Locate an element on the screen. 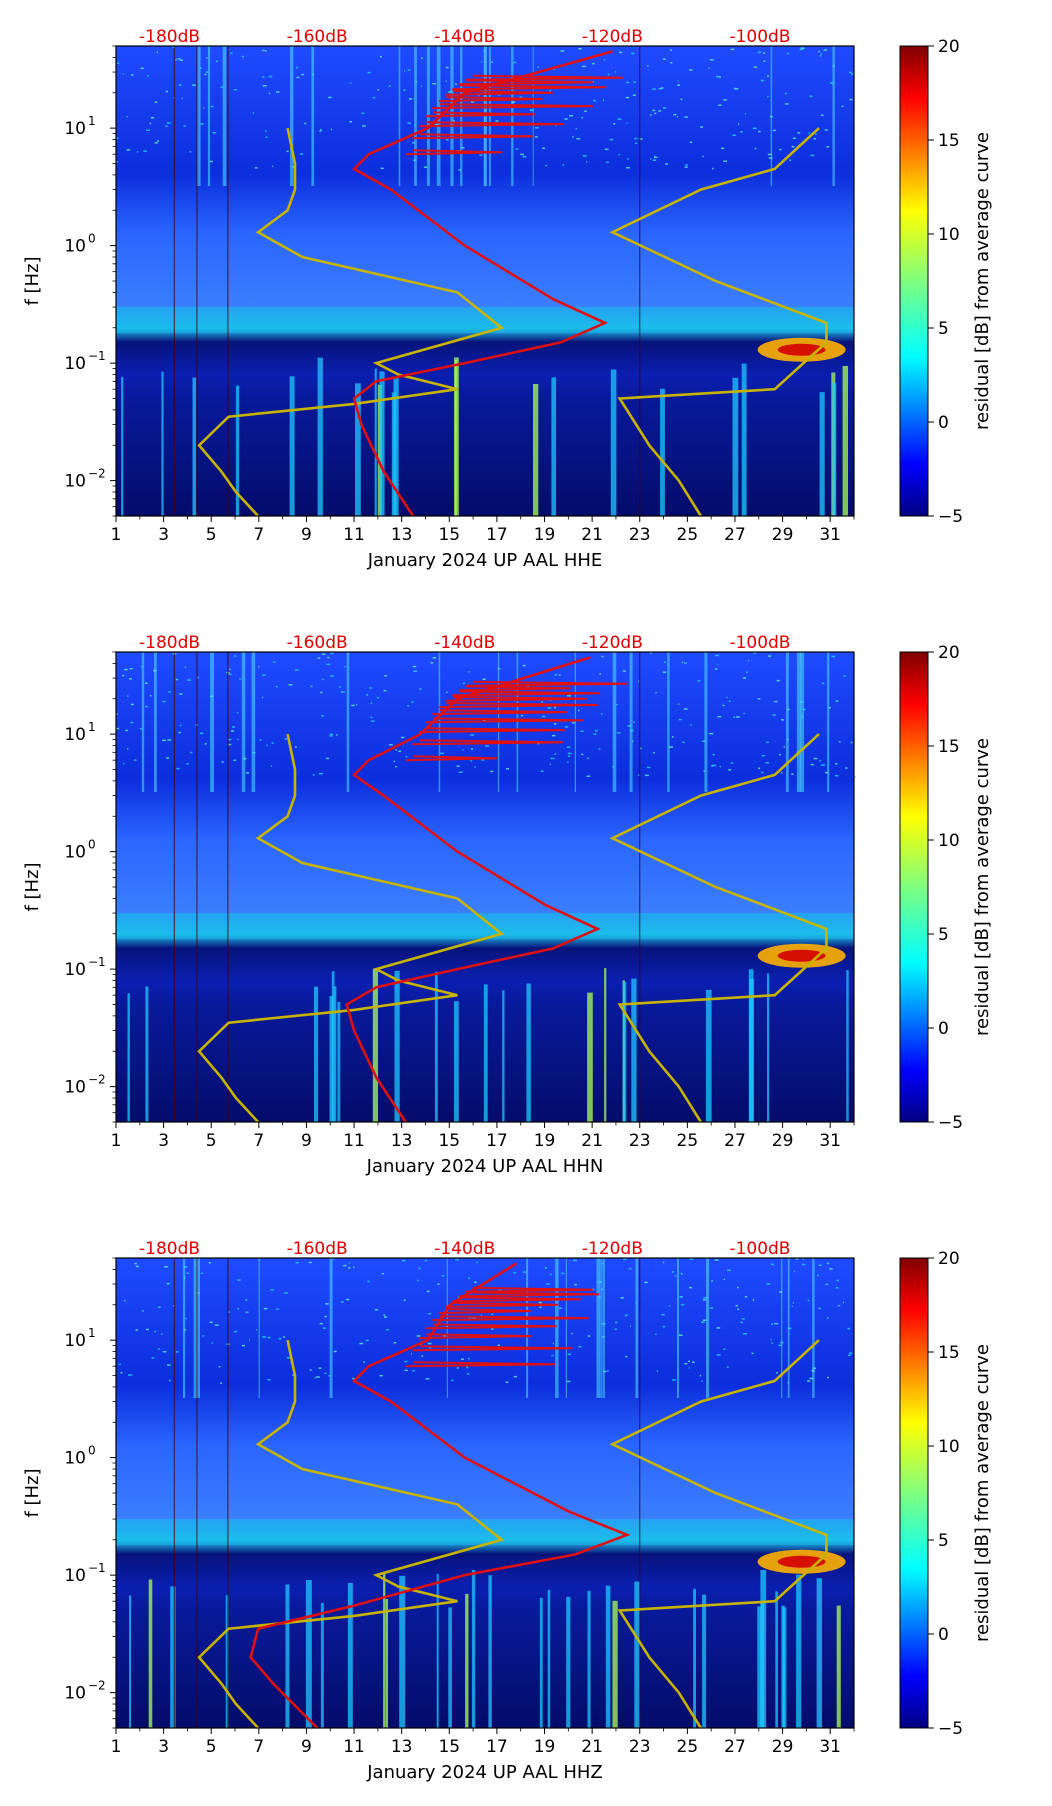 The width and height of the screenshot is (1052, 1806). colorbar-tick-label: −5 is located at coordinates (950, 1123).